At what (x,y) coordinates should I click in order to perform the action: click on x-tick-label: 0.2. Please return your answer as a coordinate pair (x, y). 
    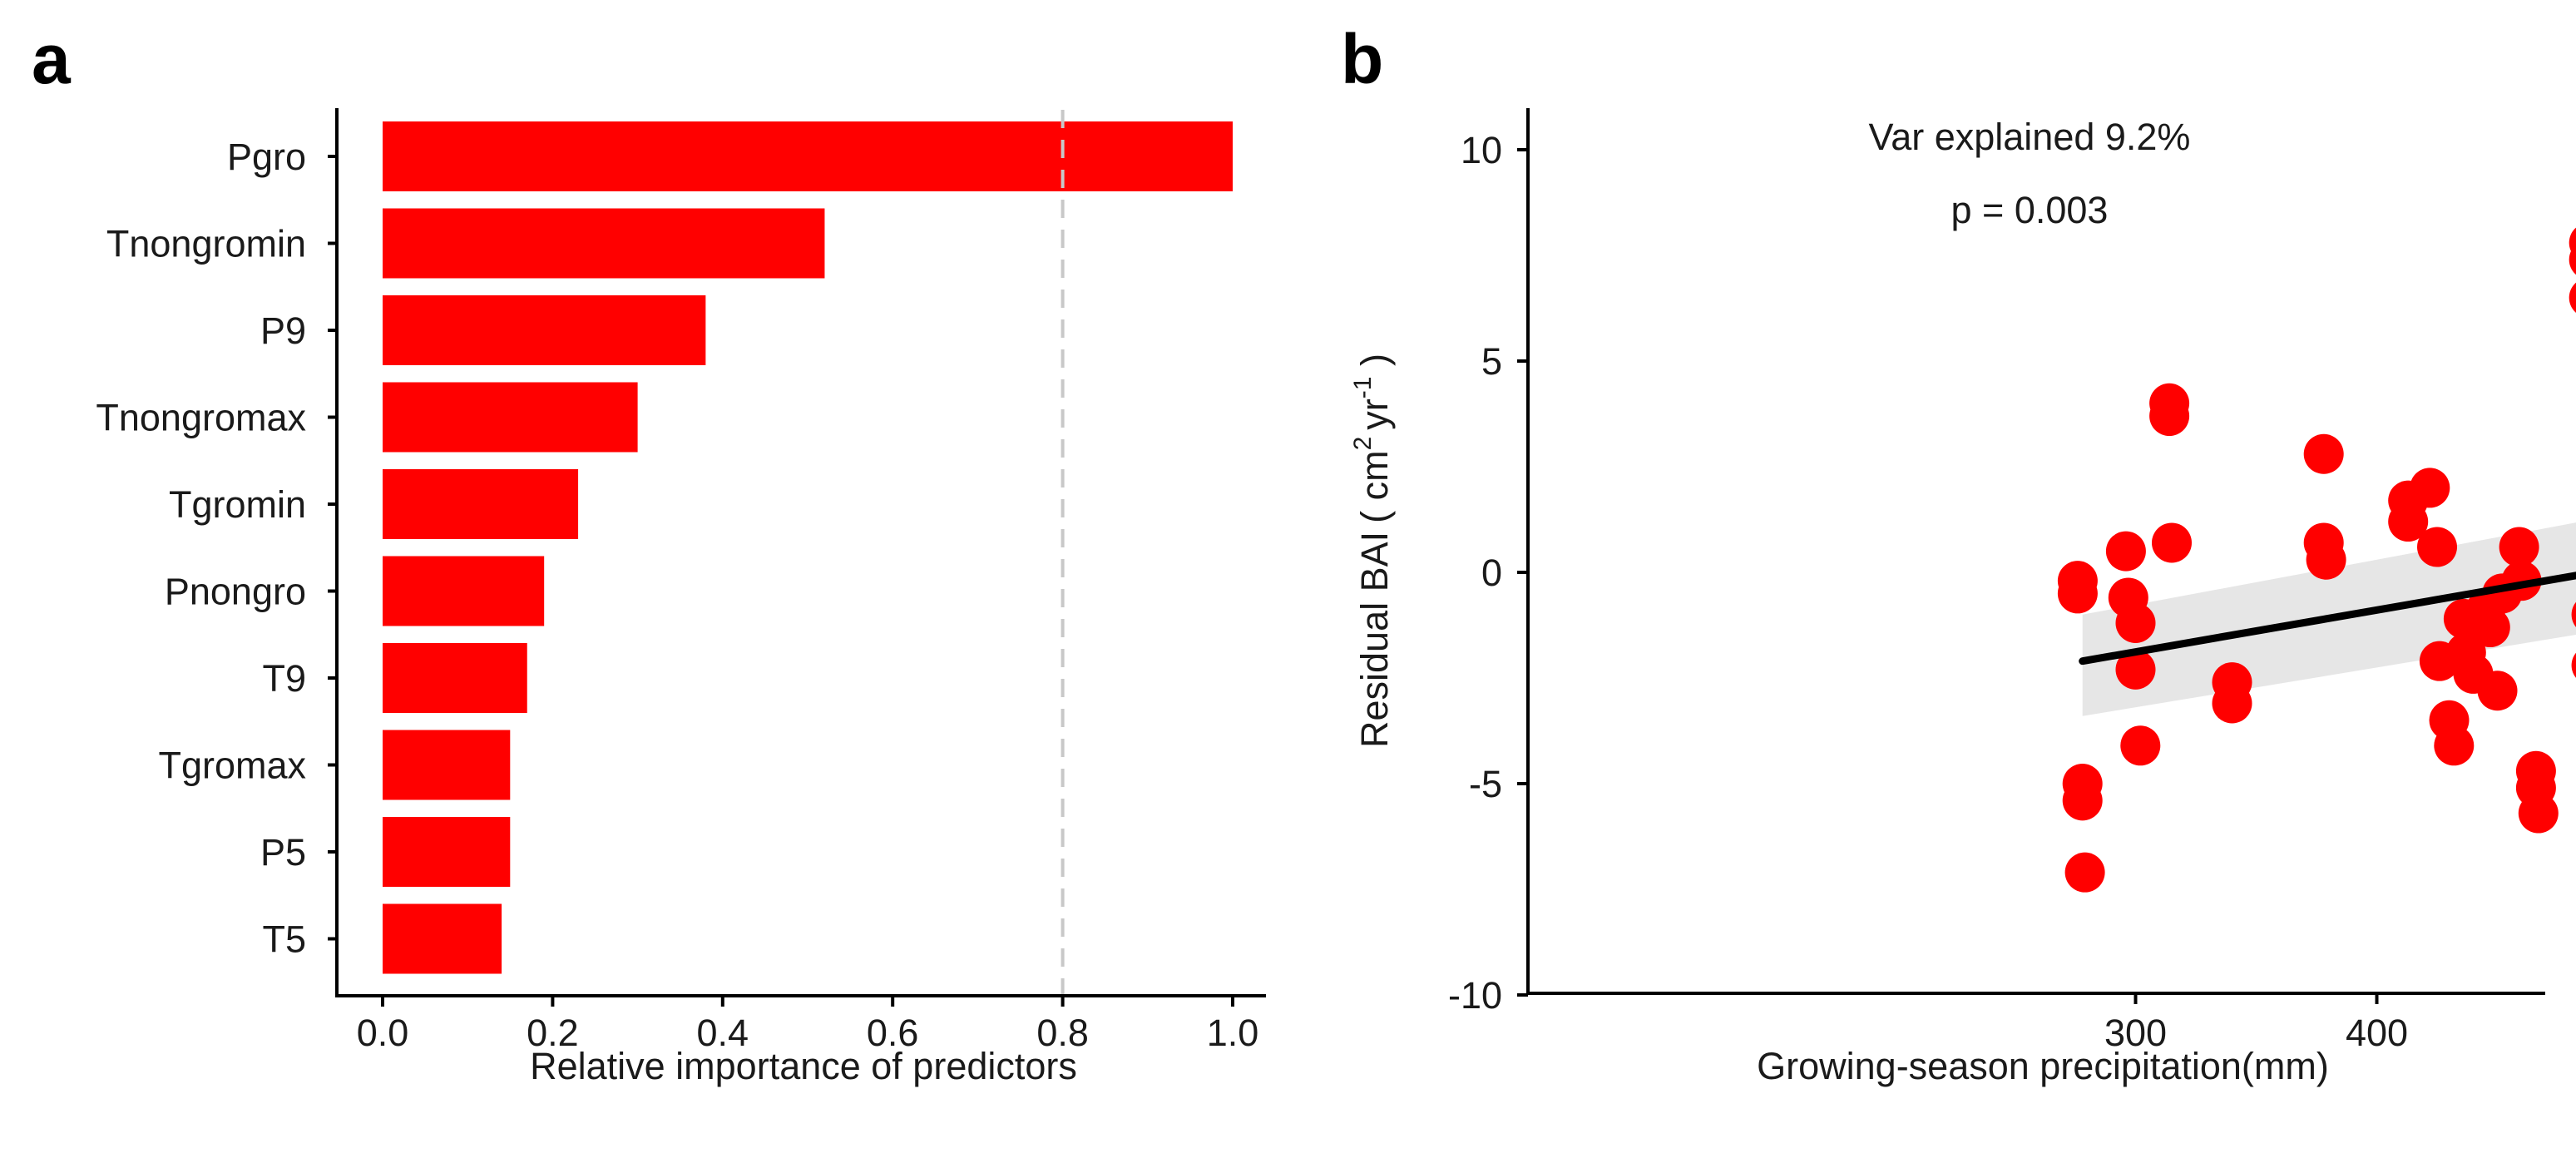
    Looking at the image, I should click on (553, 1033).